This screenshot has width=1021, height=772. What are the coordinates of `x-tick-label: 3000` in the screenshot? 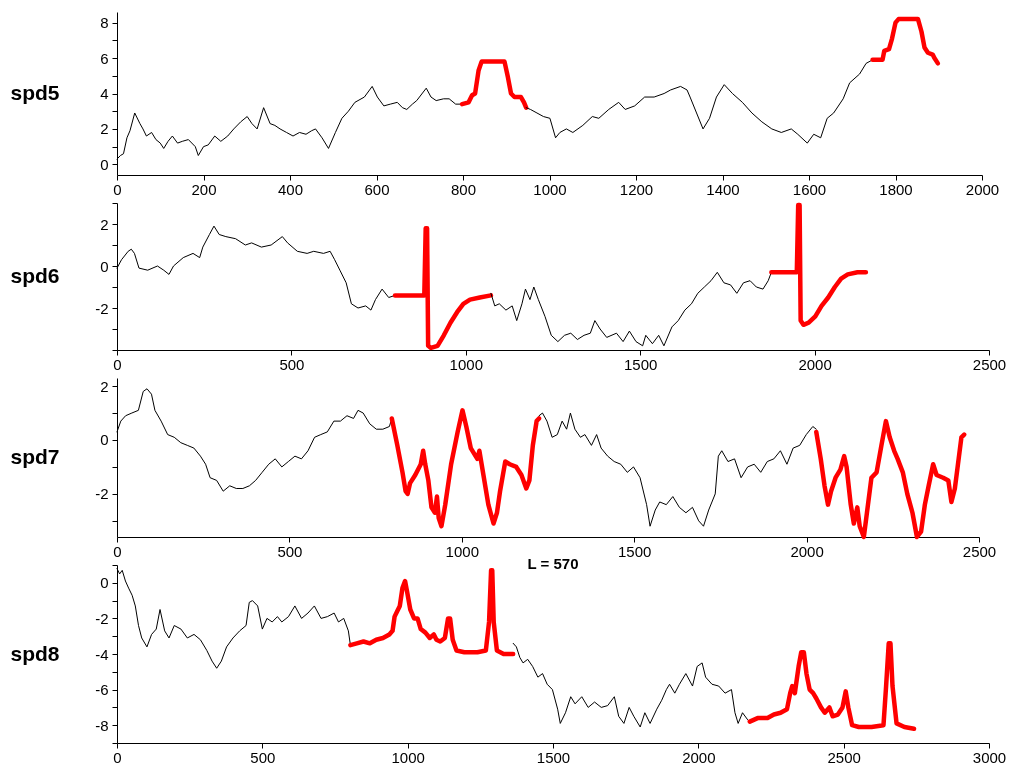 It's located at (989, 757).